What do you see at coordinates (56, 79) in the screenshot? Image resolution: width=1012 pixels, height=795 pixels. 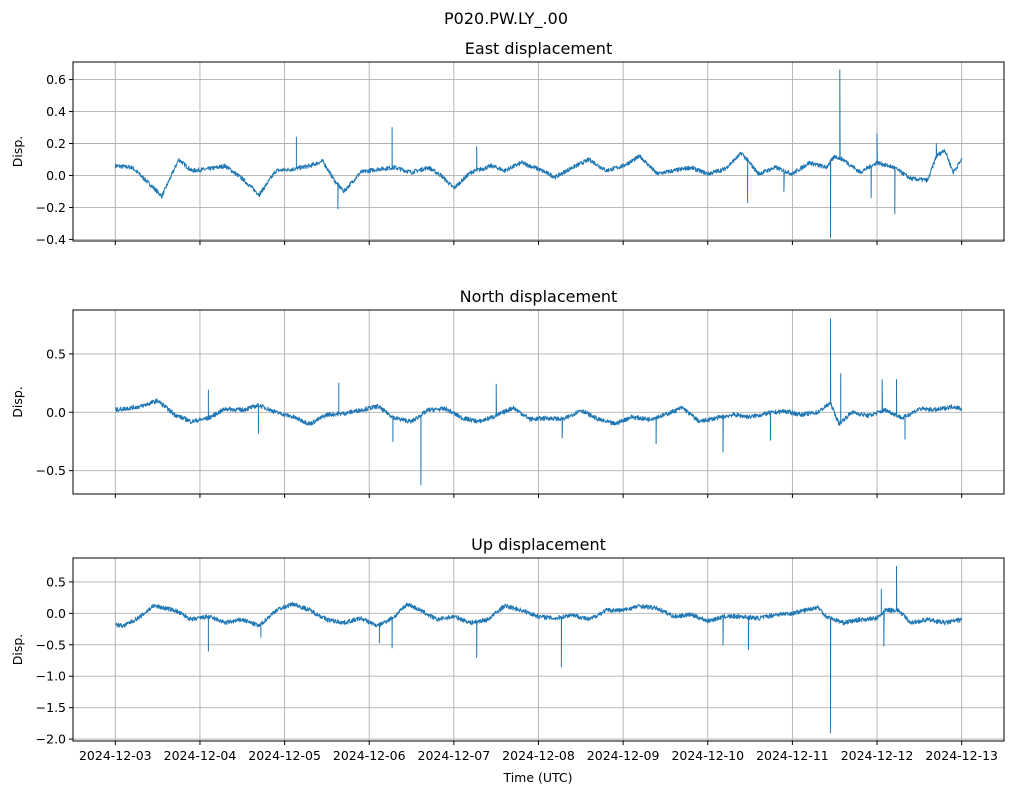 I see `y-tick-label: 0.6` at bounding box center [56, 79].